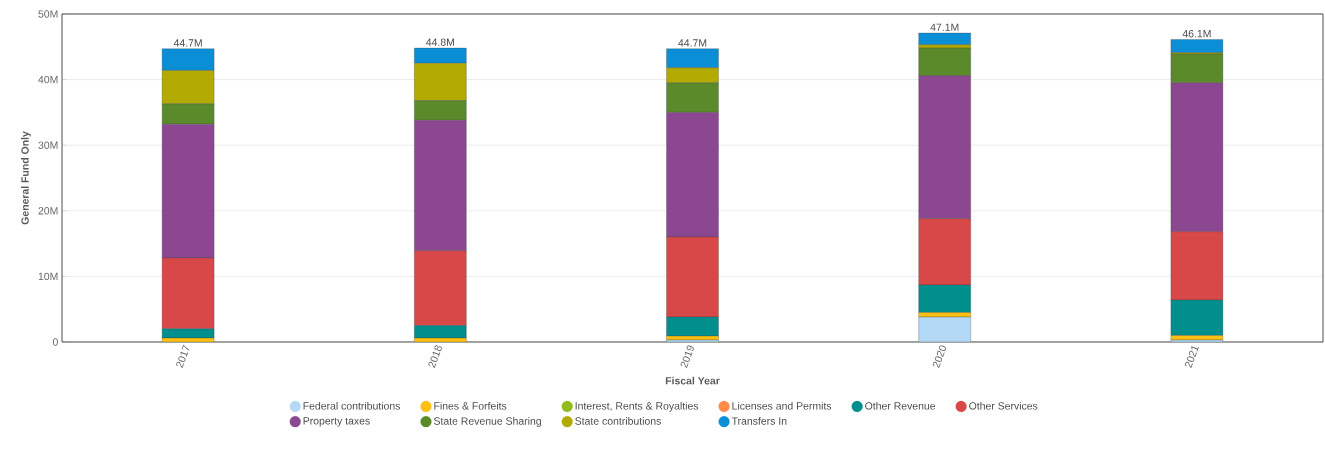 The height and width of the screenshot is (456, 1325). Describe the element at coordinates (692, 380) in the screenshot. I see `x-axis-title: Fiscal Year` at that location.